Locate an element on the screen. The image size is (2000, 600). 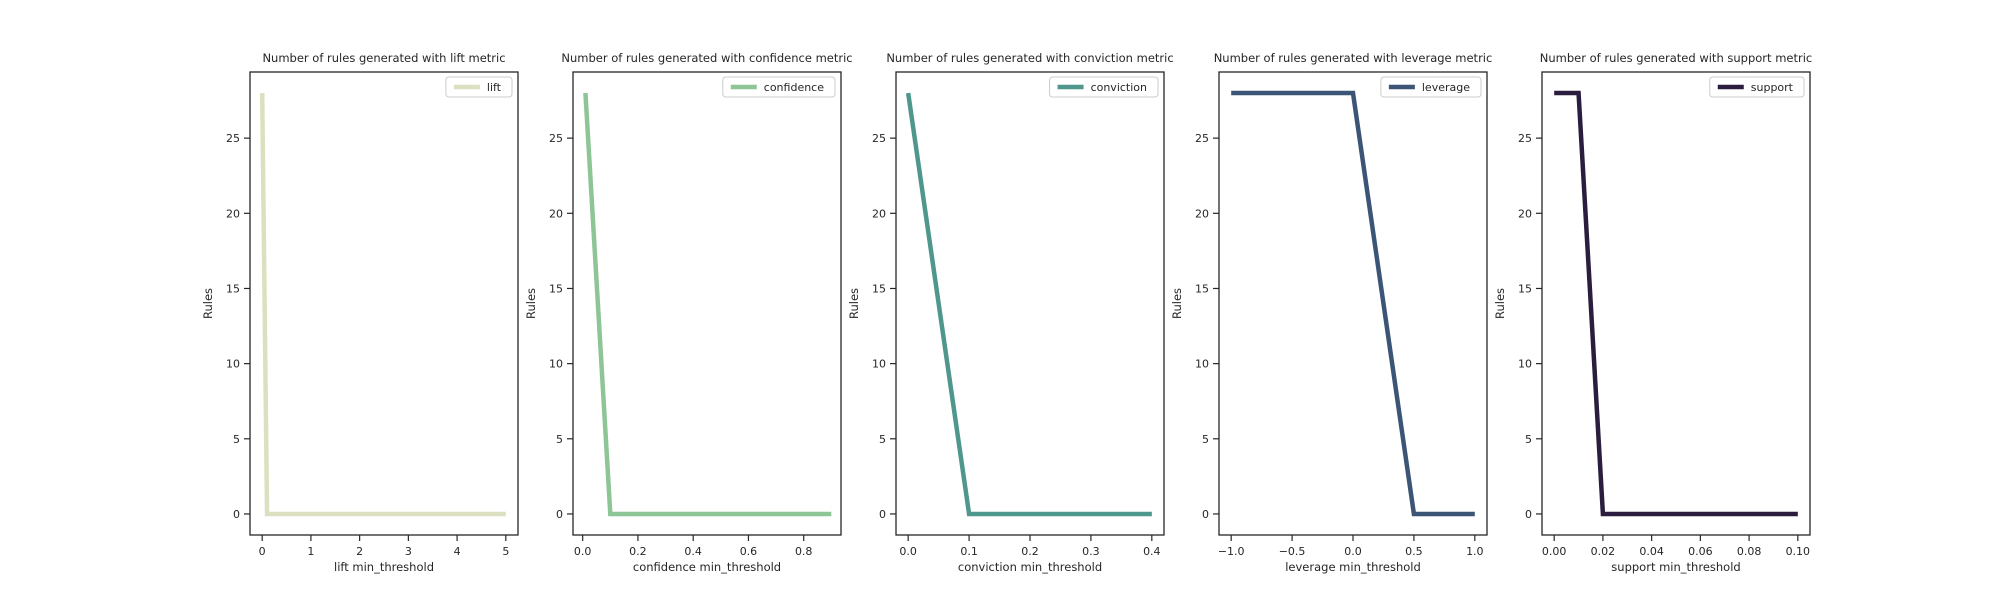
x-tick-label: 0 is located at coordinates (262, 551).